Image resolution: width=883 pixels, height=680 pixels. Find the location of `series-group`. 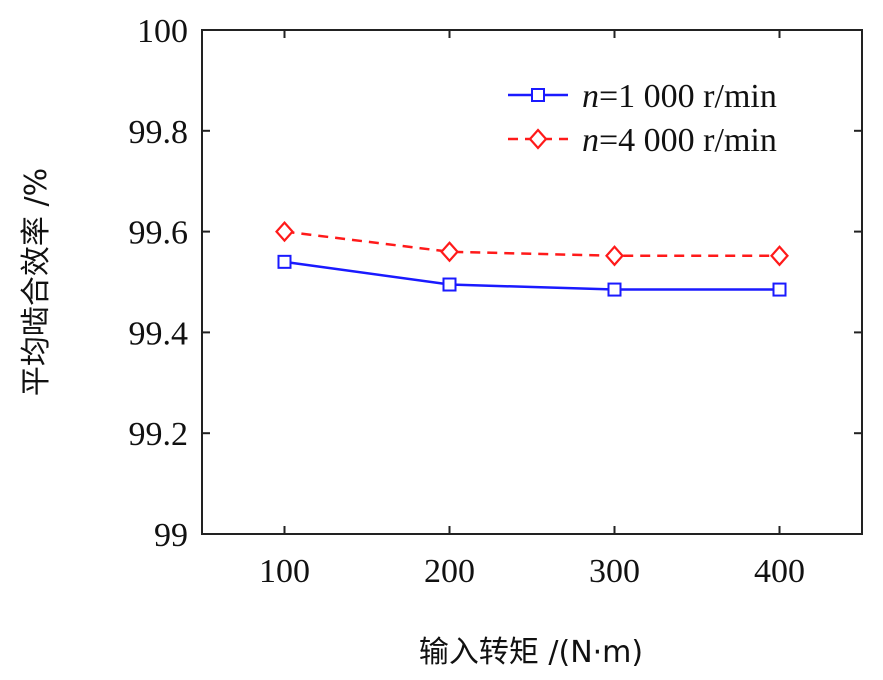

series-group is located at coordinates (532, 258).